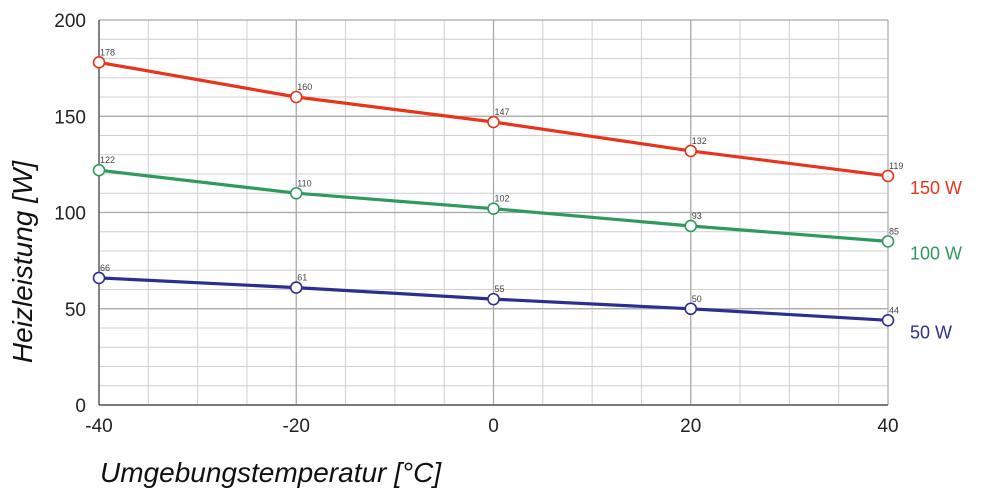  I want to click on data-point-label: 55, so click(500, 289).